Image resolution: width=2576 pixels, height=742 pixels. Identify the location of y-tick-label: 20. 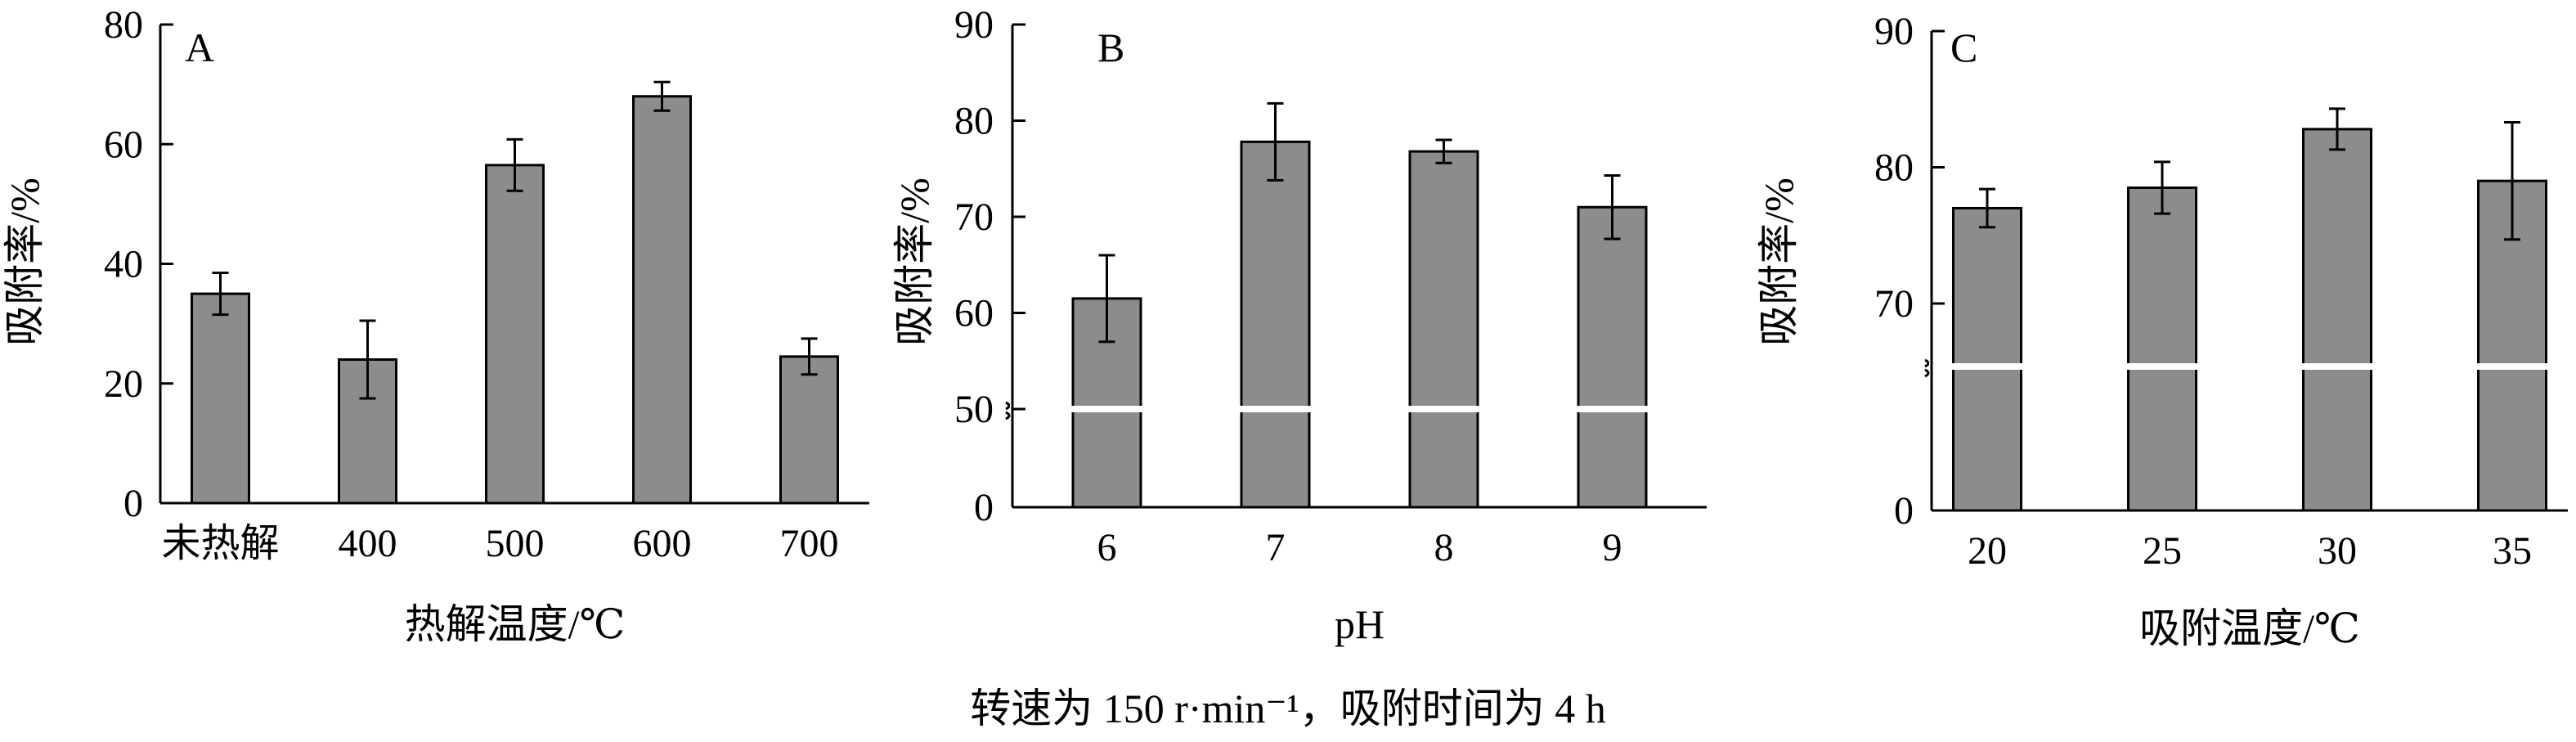
(124, 384).